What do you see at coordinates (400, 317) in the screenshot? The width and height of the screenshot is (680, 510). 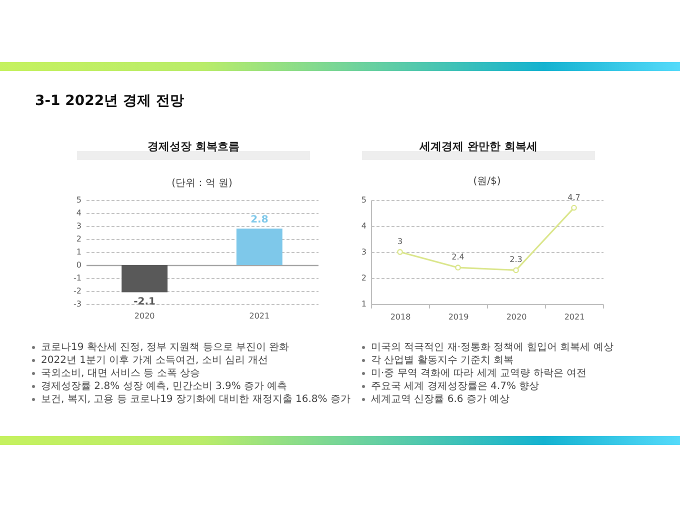 I see `x-tick-label: 2018` at bounding box center [400, 317].